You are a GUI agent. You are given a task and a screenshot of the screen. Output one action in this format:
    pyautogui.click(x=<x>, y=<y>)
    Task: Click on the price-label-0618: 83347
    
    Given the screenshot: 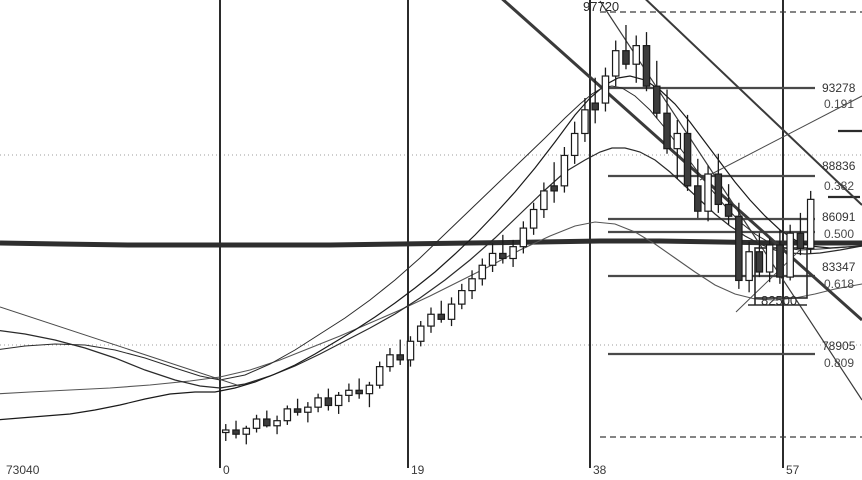 What is the action you would take?
    pyautogui.click(x=839, y=267)
    